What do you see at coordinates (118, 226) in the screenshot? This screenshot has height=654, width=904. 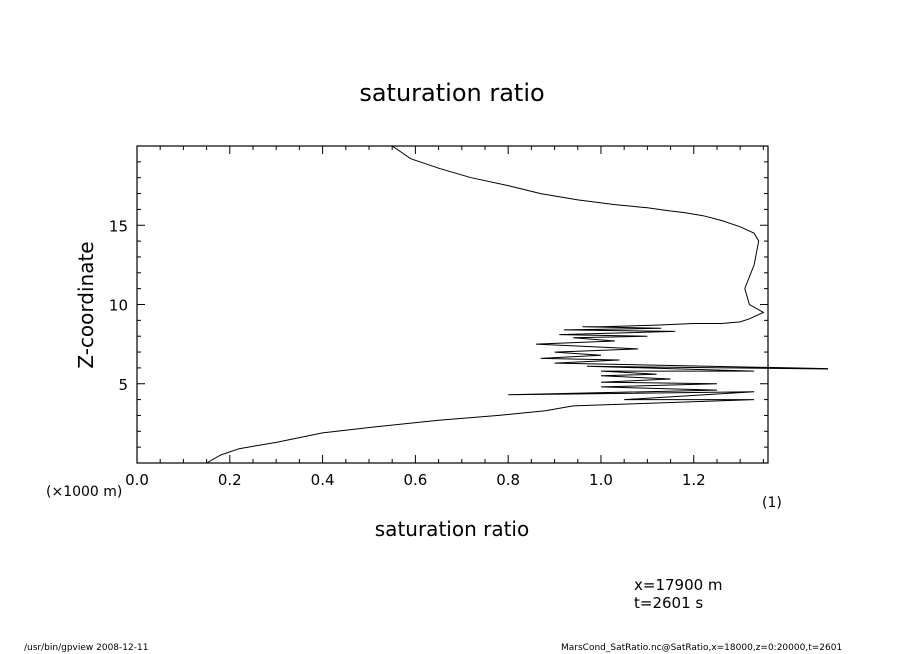 I see `y-tick-label: 15` at bounding box center [118, 226].